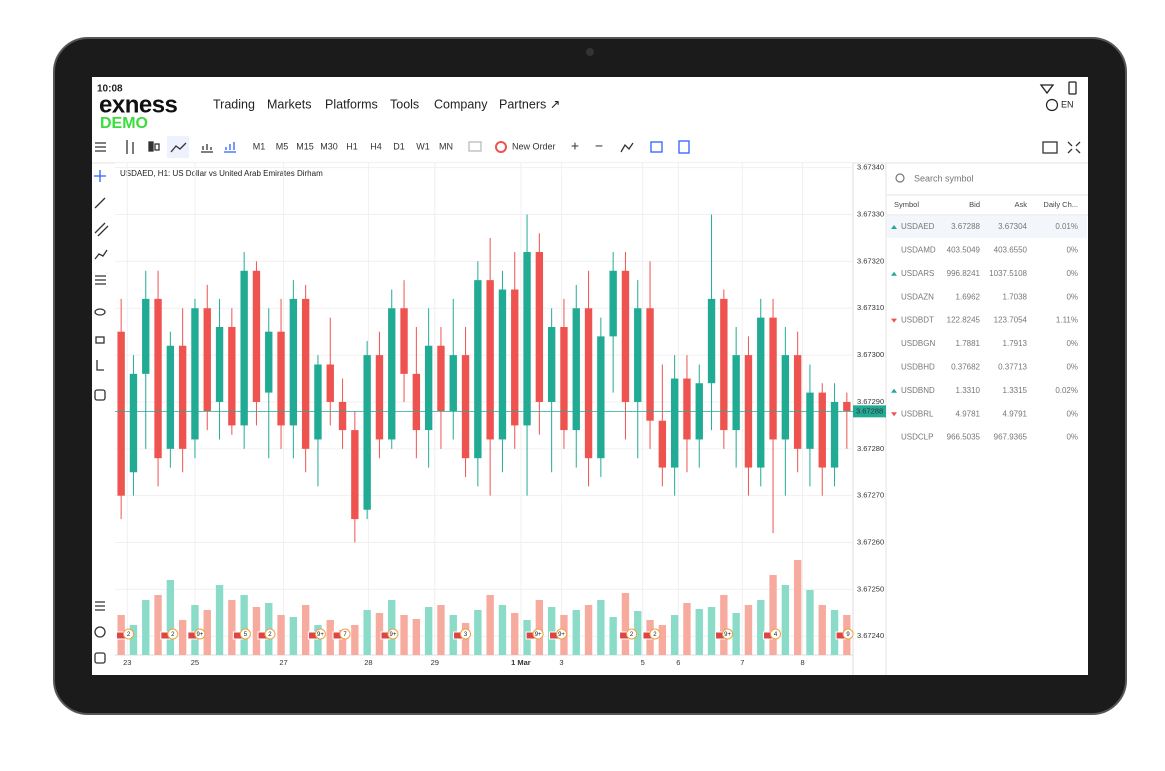  Describe the element at coordinates (1067, 320) in the screenshot. I see `daily-change: 1.11%` at that location.